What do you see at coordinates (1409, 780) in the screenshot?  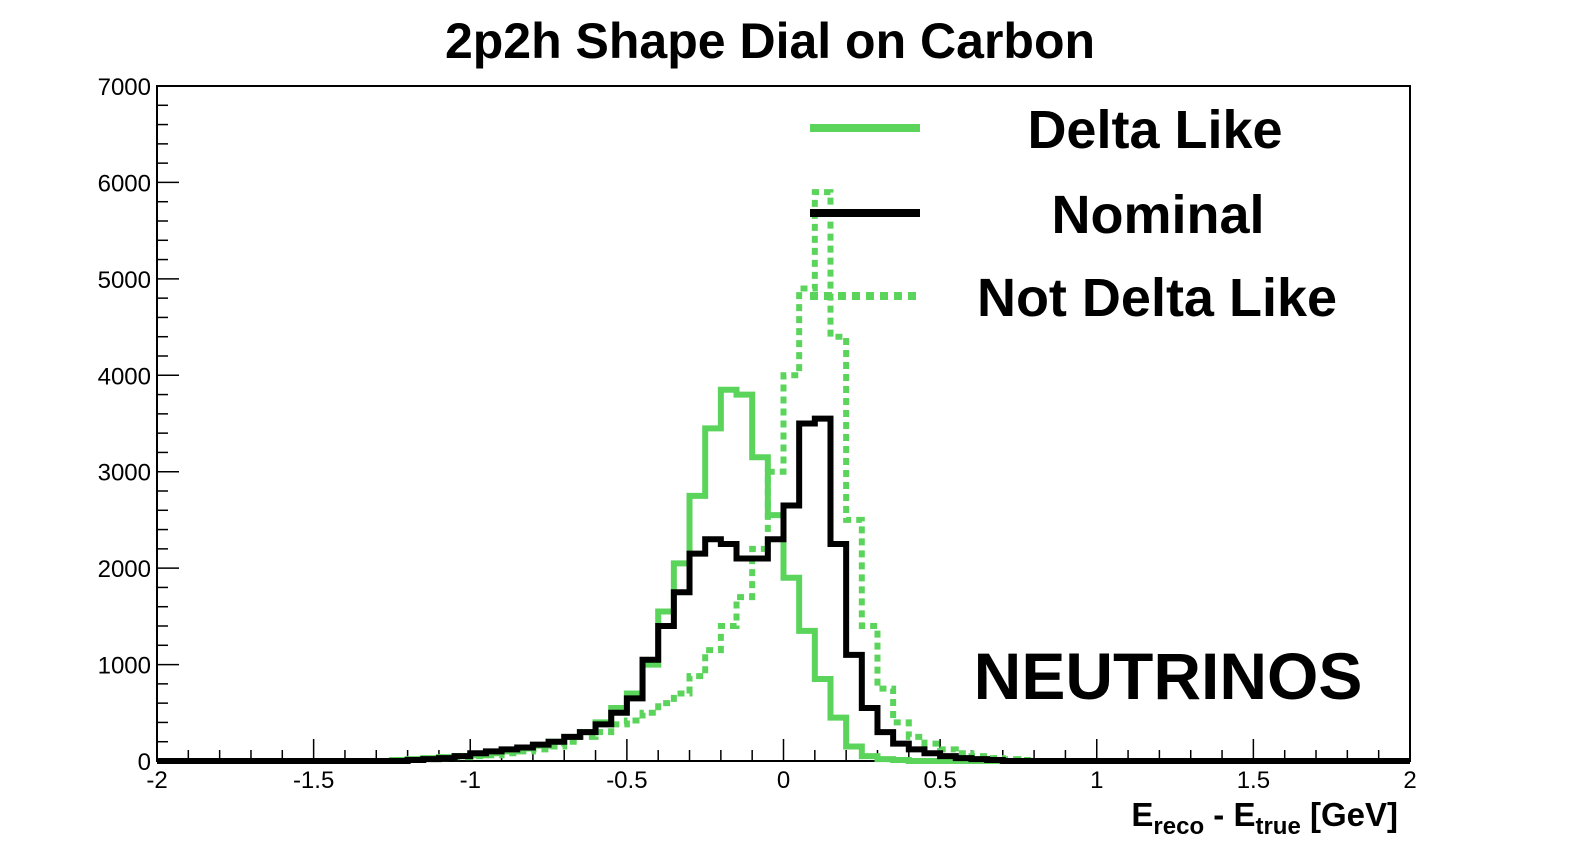 I see `x-tick-label: 2` at bounding box center [1409, 780].